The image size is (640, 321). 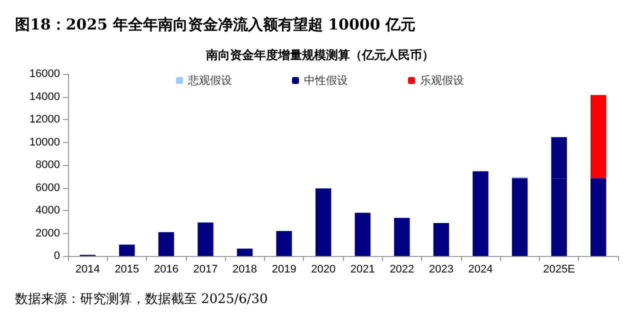 What do you see at coordinates (44, 96) in the screenshot?
I see `y-tick-label: 14000` at bounding box center [44, 96].